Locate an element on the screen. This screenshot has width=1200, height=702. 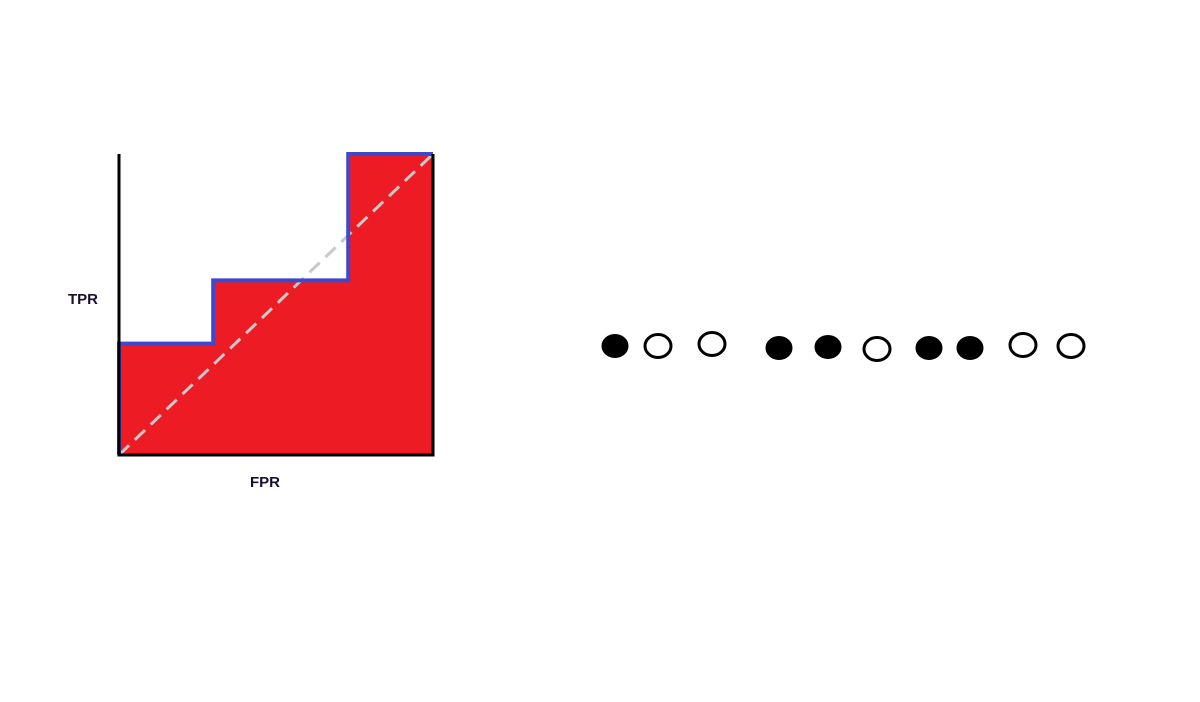
x-axis-label: FPR is located at coordinates (265, 482).